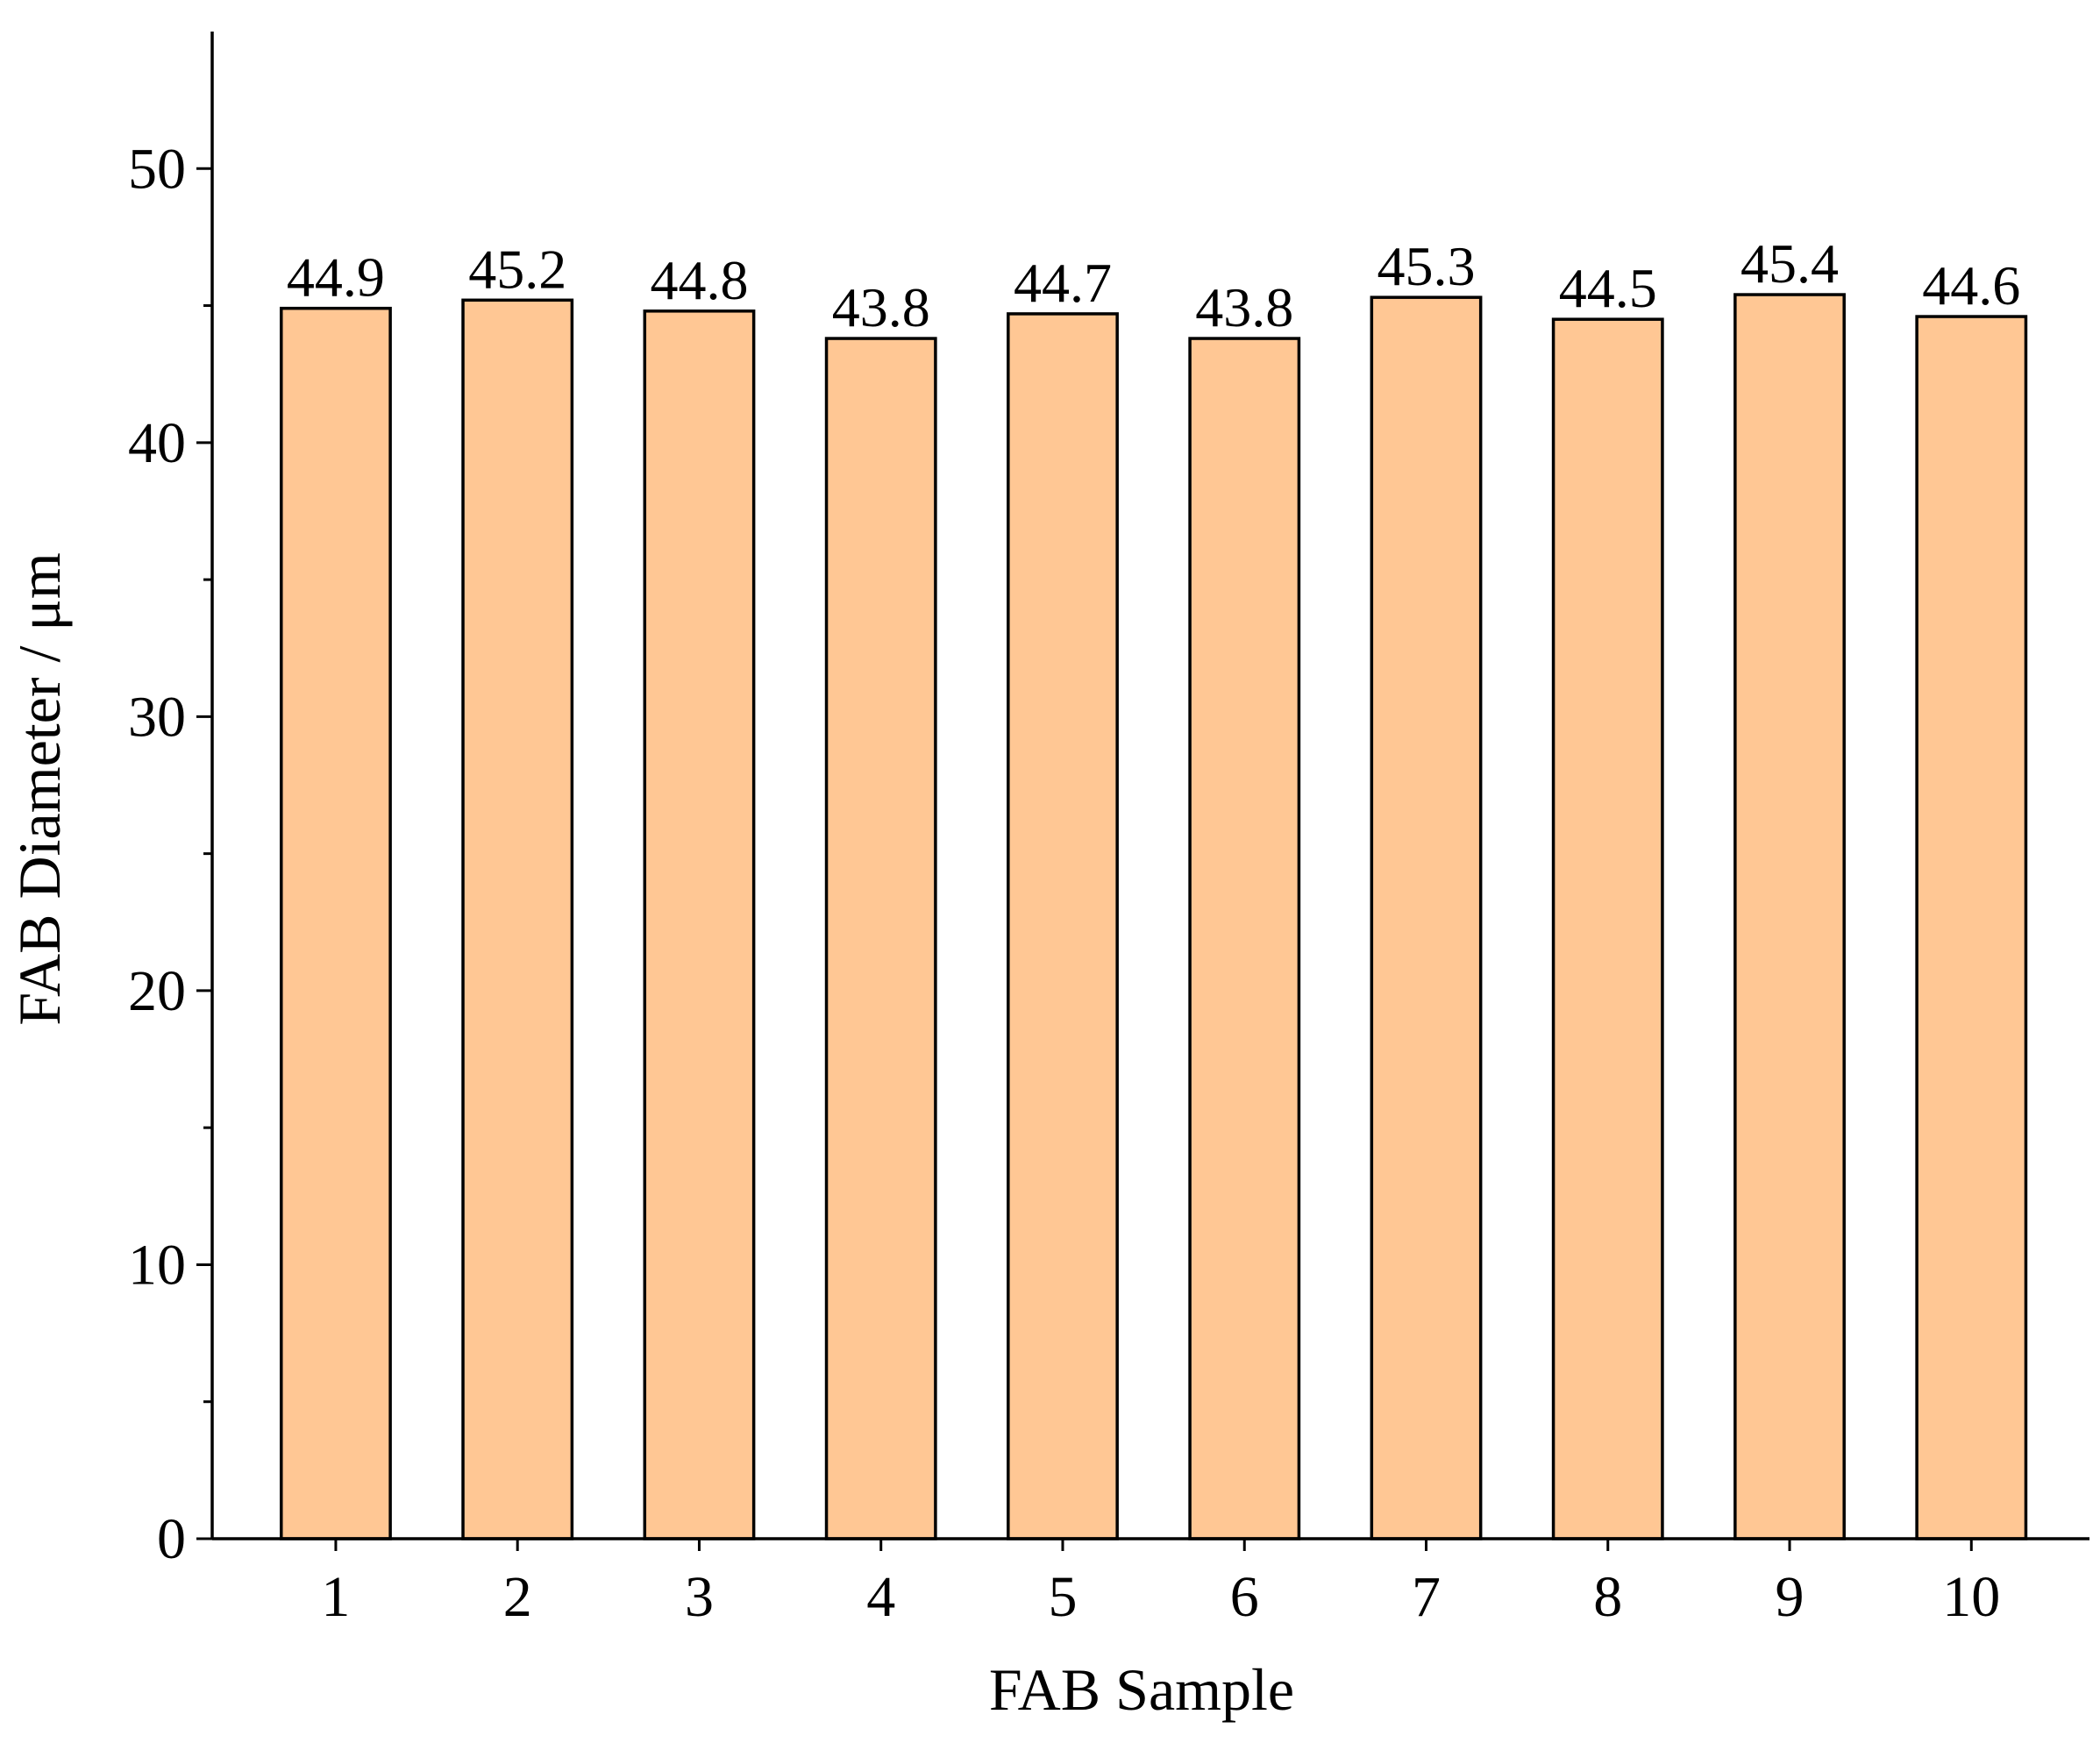  I want to click on bar-value-label-1: 44.9, so click(336, 277).